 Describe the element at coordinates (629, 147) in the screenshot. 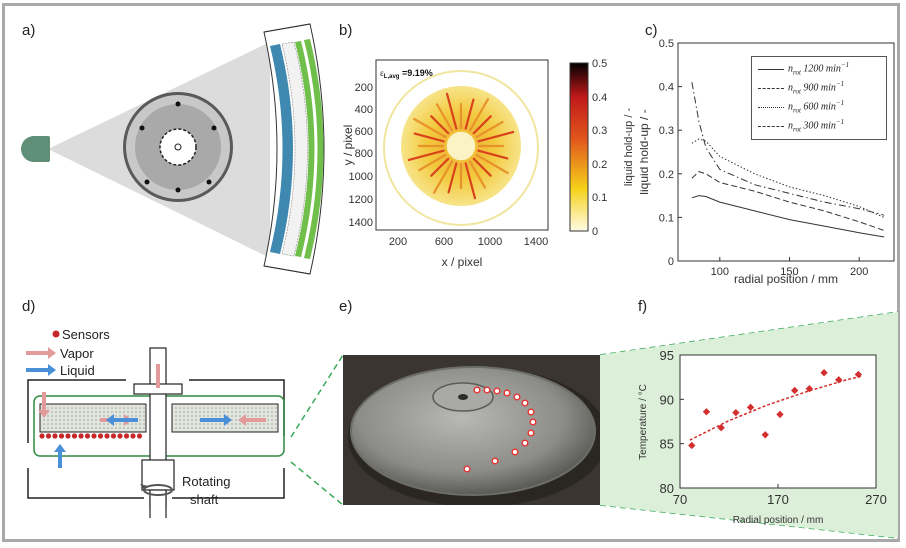

I see `colorbar-label: liquid hold-up / -` at that location.